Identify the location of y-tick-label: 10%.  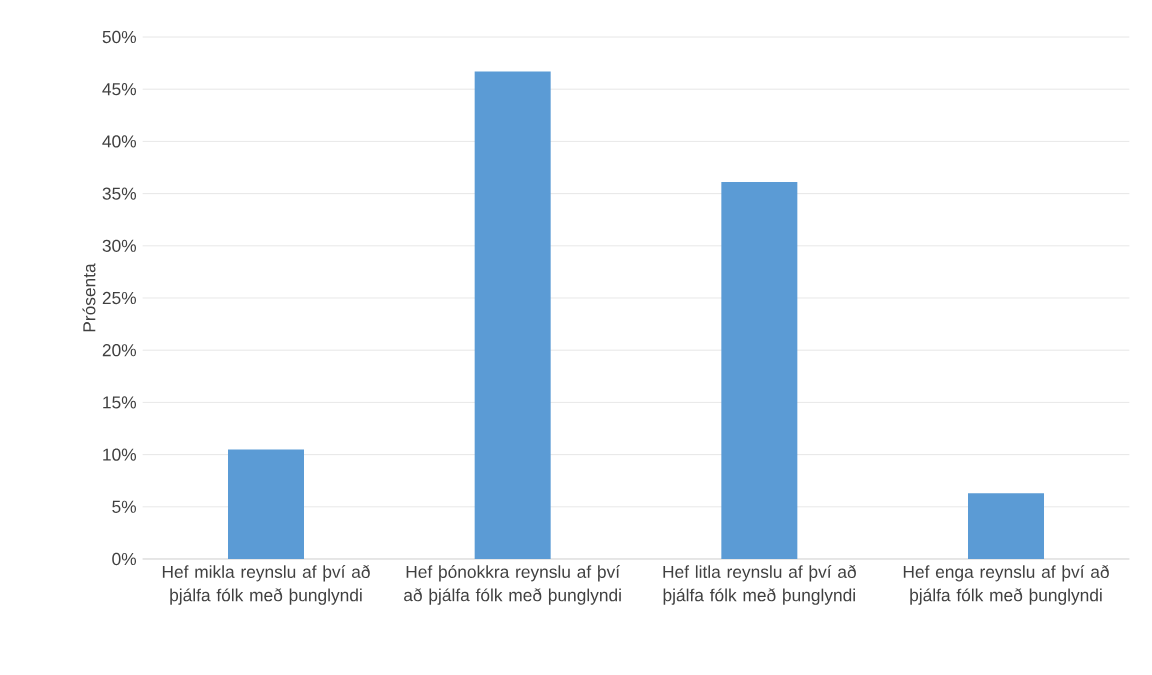
(120, 454).